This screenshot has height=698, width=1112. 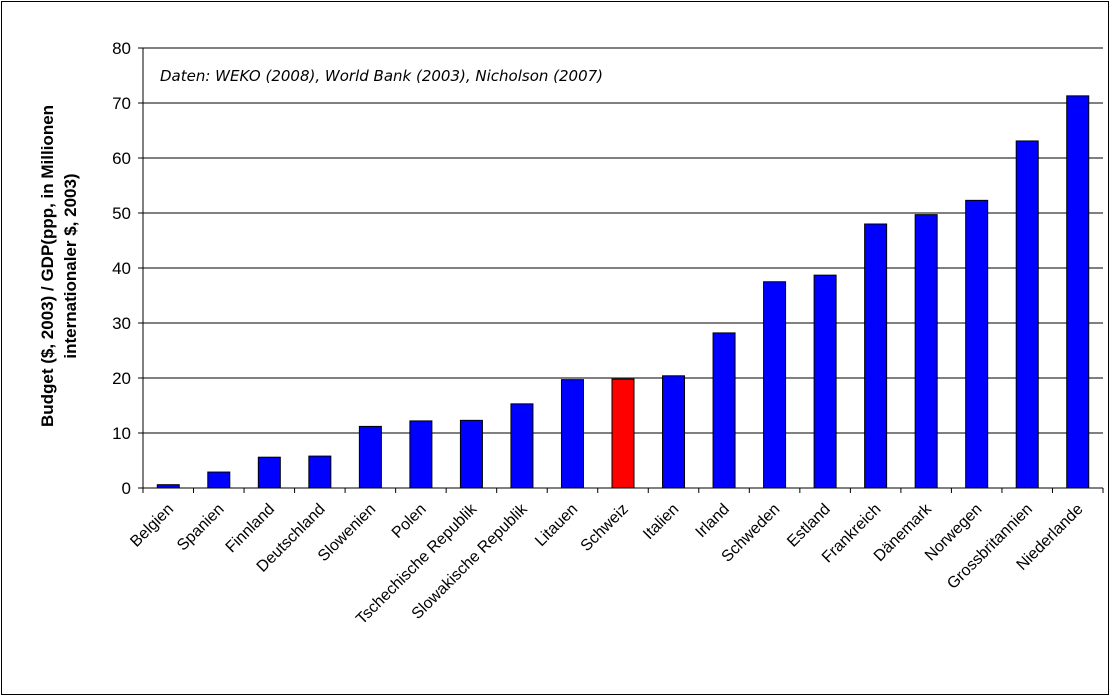 What do you see at coordinates (320, 472) in the screenshot?
I see `bar-deutschland` at bounding box center [320, 472].